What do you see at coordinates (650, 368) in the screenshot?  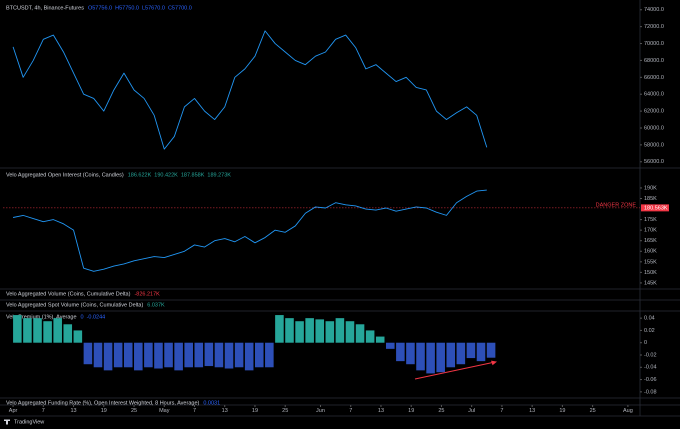 I see `y-tick-label: -0.04` at bounding box center [650, 368].